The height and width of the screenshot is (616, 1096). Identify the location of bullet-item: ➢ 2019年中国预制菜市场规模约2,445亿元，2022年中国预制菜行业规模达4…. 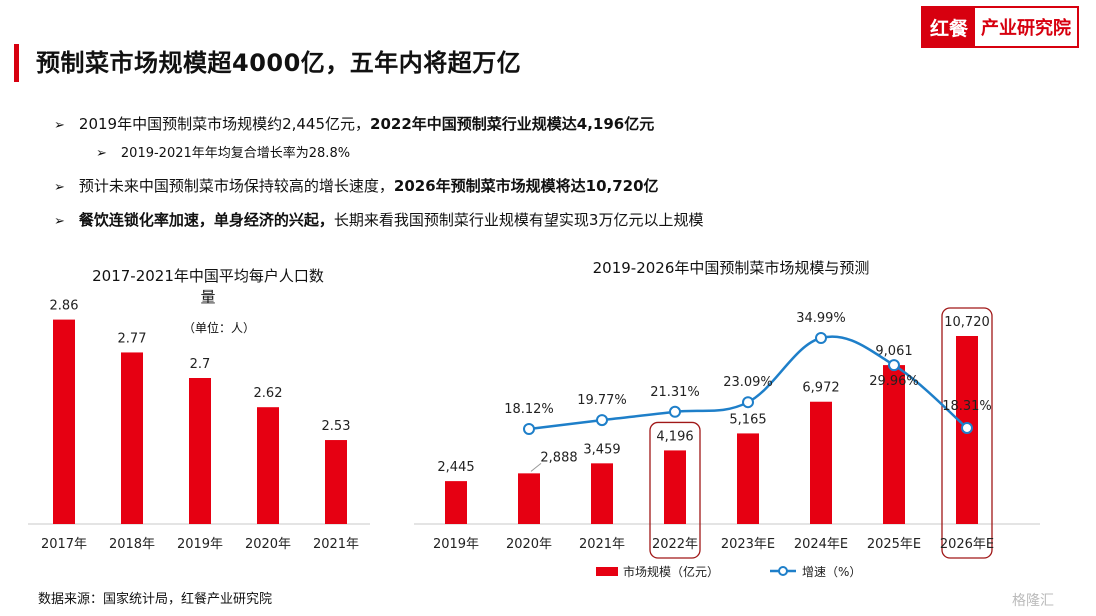
(354, 125).